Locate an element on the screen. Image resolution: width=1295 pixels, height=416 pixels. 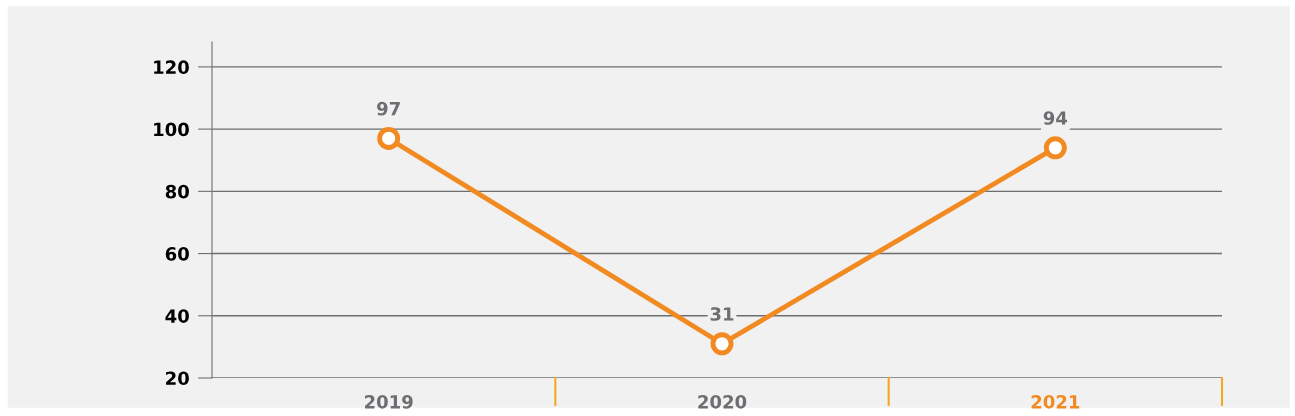
y-tick-label: 120 is located at coordinates (171, 67).